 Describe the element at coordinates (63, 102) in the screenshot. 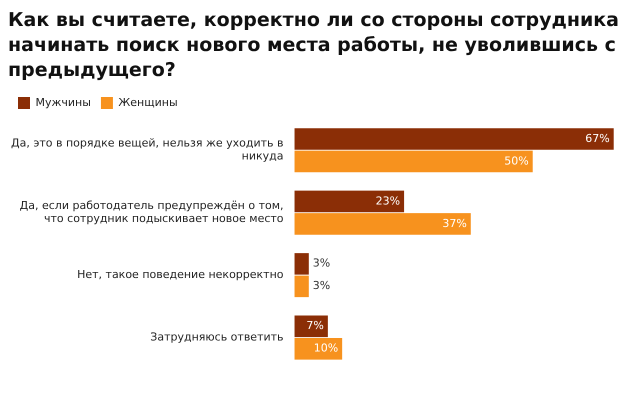

I see `legend-label: Мужчины` at that location.